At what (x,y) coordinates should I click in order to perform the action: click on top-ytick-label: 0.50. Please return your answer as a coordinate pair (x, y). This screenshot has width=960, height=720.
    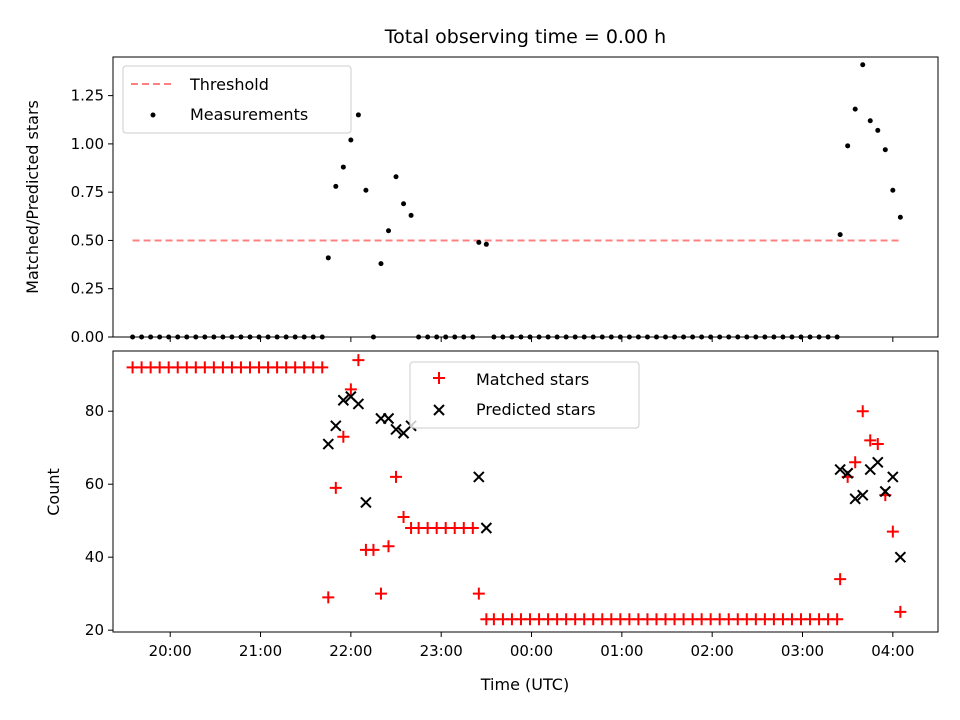
    Looking at the image, I should click on (87, 240).